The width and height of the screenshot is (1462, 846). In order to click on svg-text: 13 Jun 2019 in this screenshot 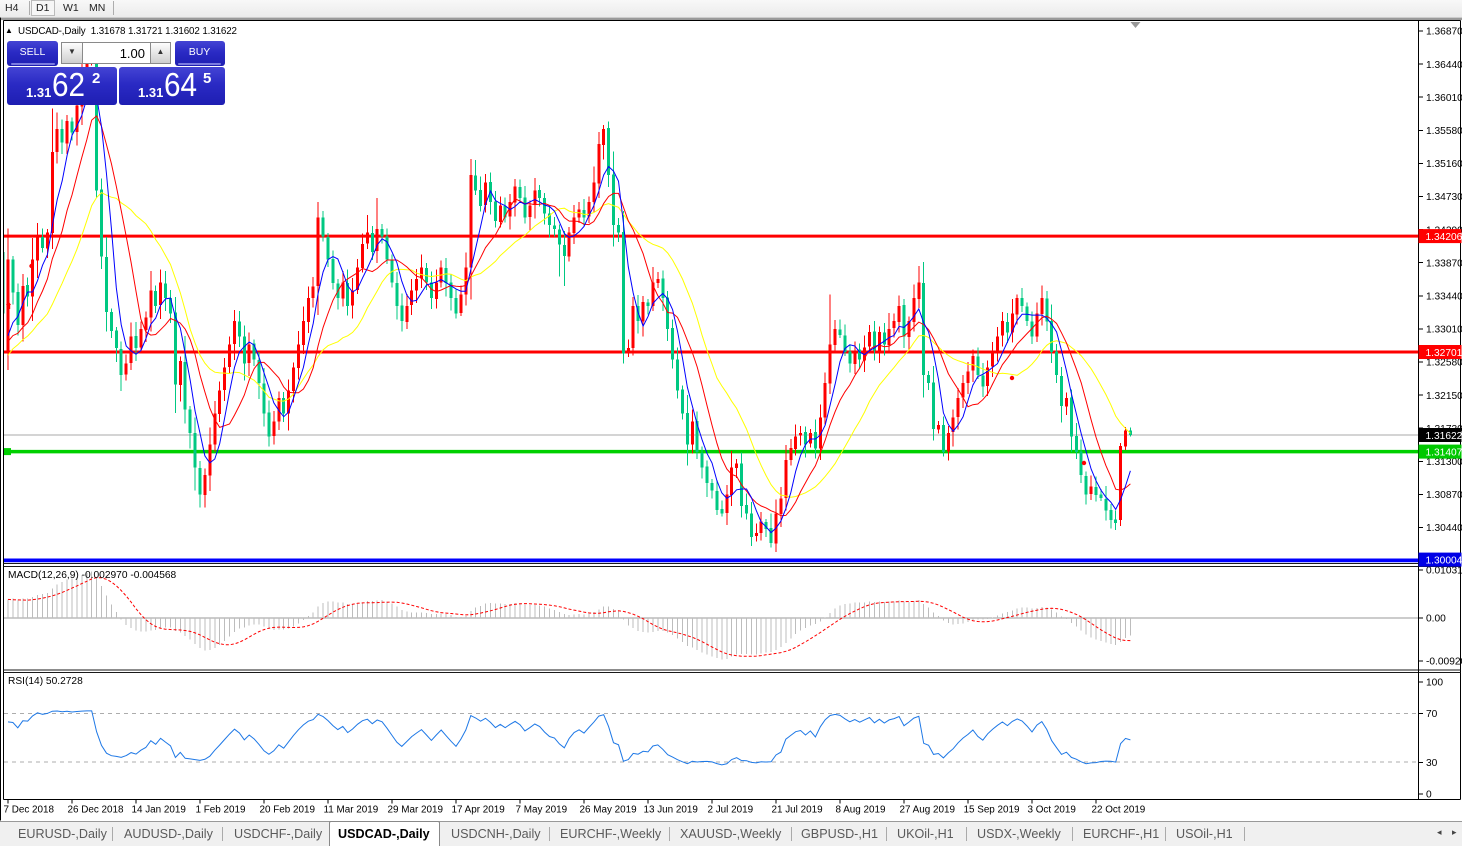, I will do `click(671, 810)`.